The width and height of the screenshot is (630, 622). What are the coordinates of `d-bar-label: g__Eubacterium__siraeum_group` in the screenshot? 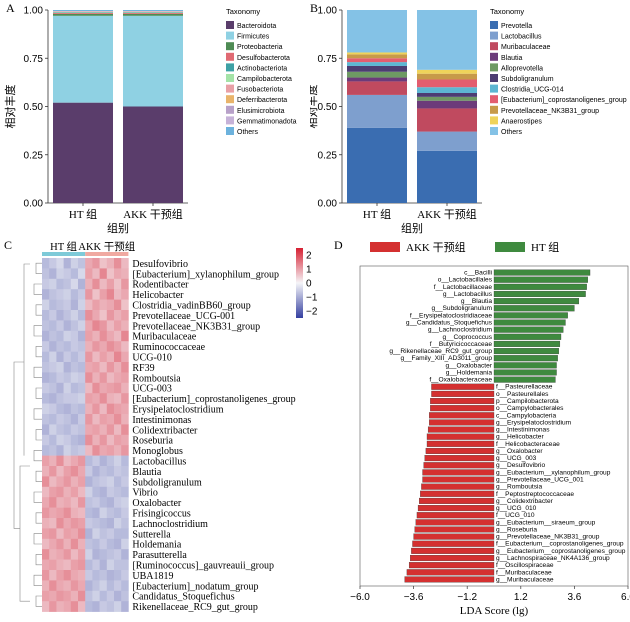 It's located at (546, 522).